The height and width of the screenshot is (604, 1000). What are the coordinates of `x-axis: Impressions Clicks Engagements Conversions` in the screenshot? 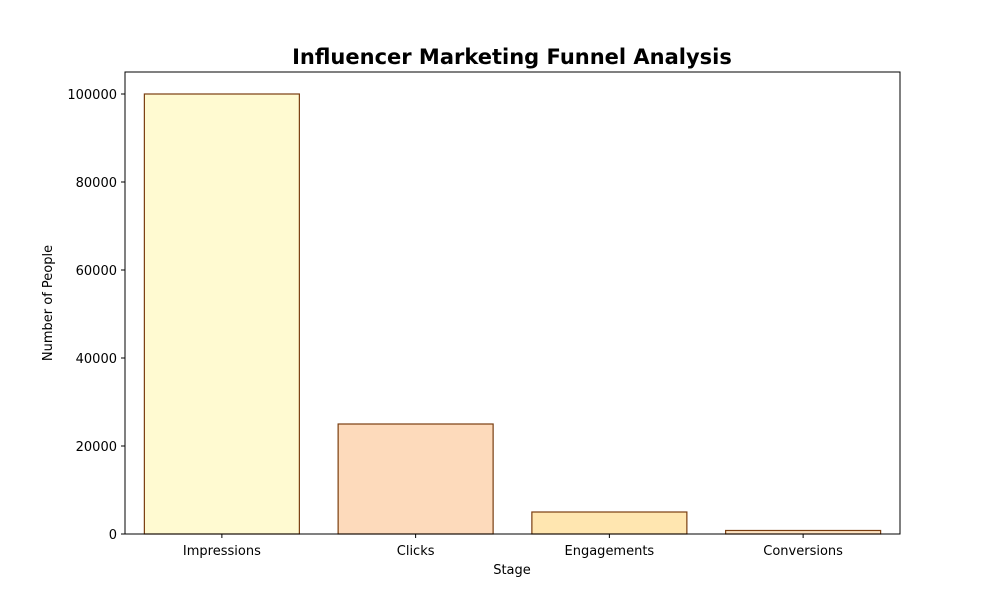 It's located at (513, 546).